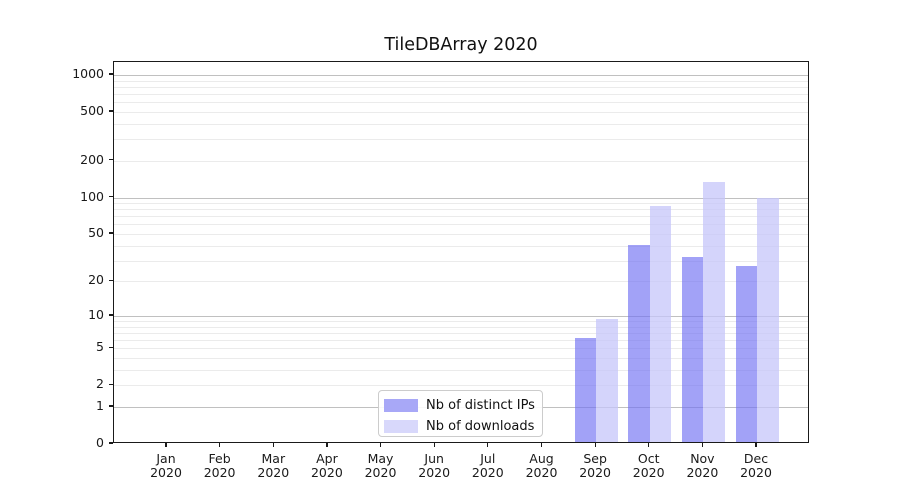 This screenshot has height=500, width=900. Describe the element at coordinates (166, 445) in the screenshot. I see `x-tick-mark-jan` at that location.